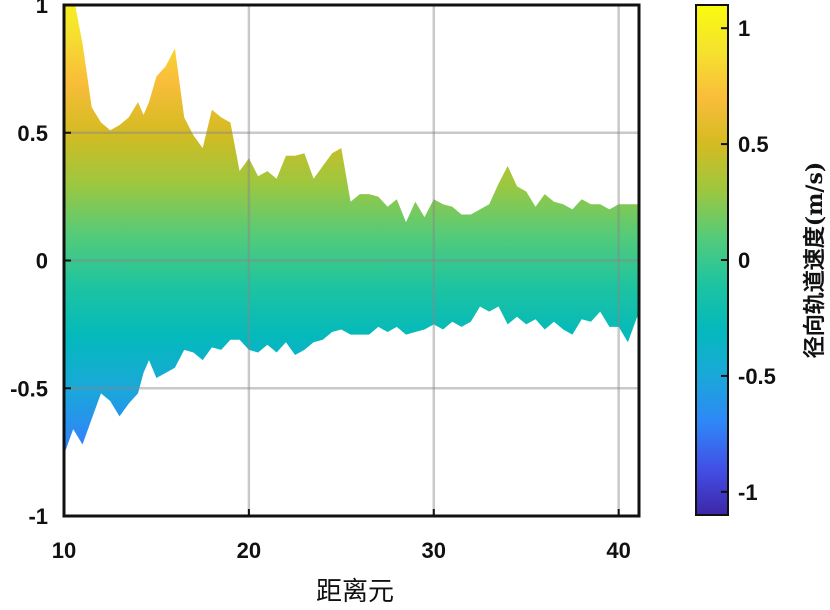  Describe the element at coordinates (32, 133) in the screenshot. I see `y-tick-label: 0.5` at that location.